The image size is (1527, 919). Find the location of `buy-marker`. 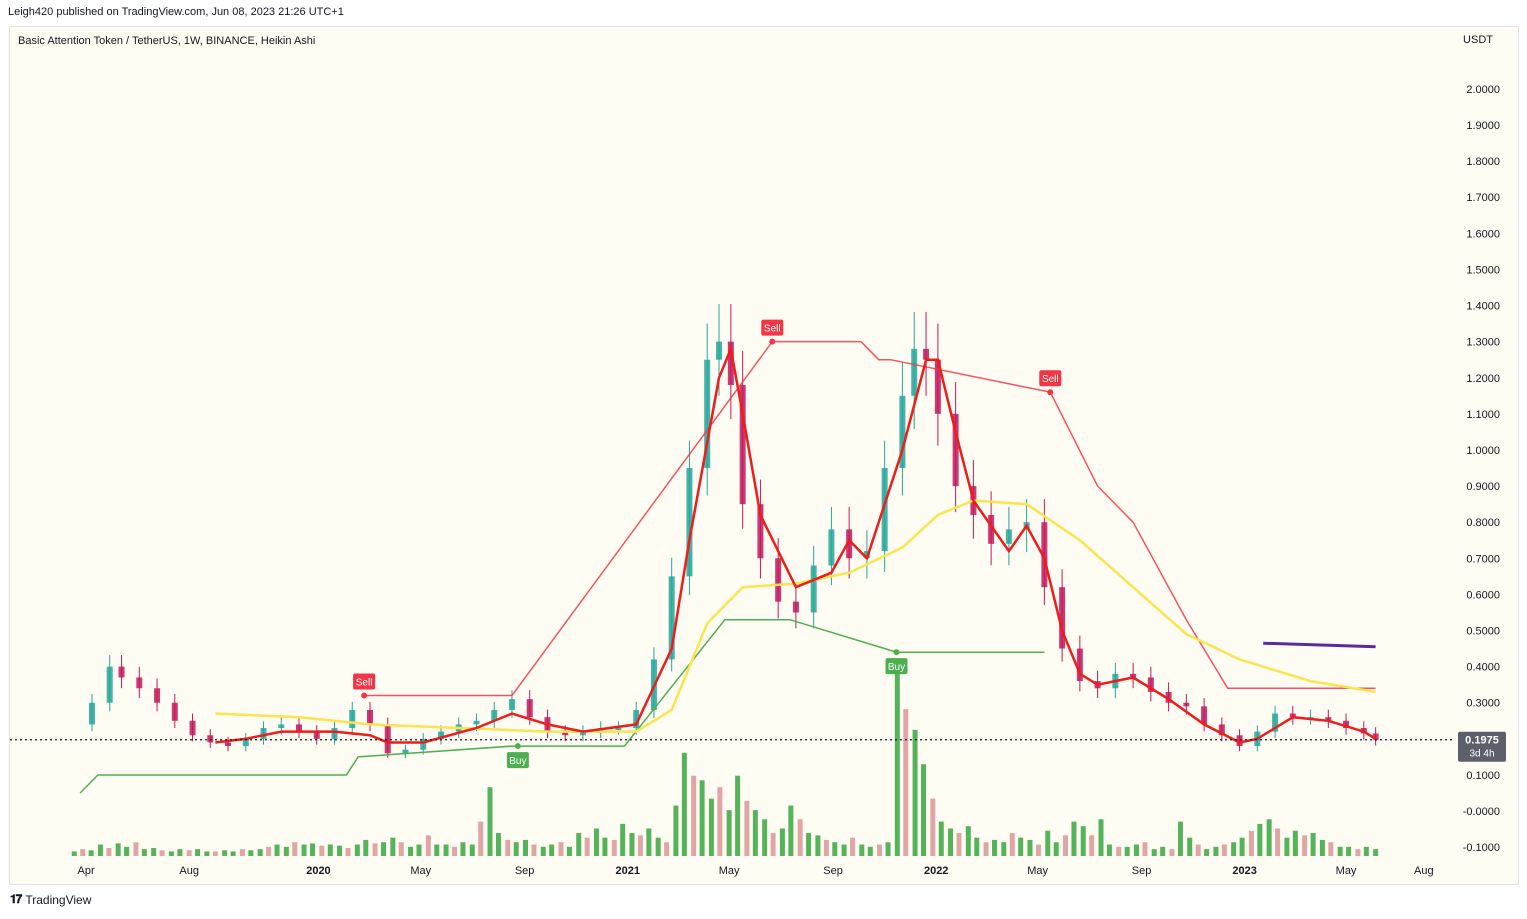

buy-marker is located at coordinates (517, 746).